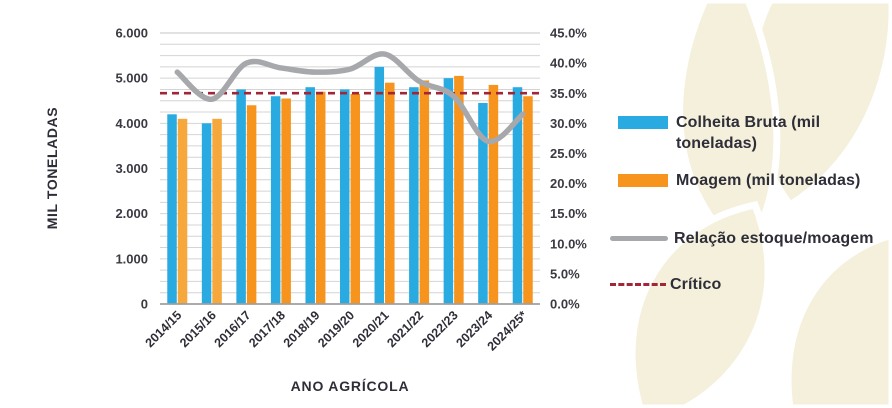 The width and height of the screenshot is (892, 408). I want to click on critico-dash-swatch, so click(638, 284).